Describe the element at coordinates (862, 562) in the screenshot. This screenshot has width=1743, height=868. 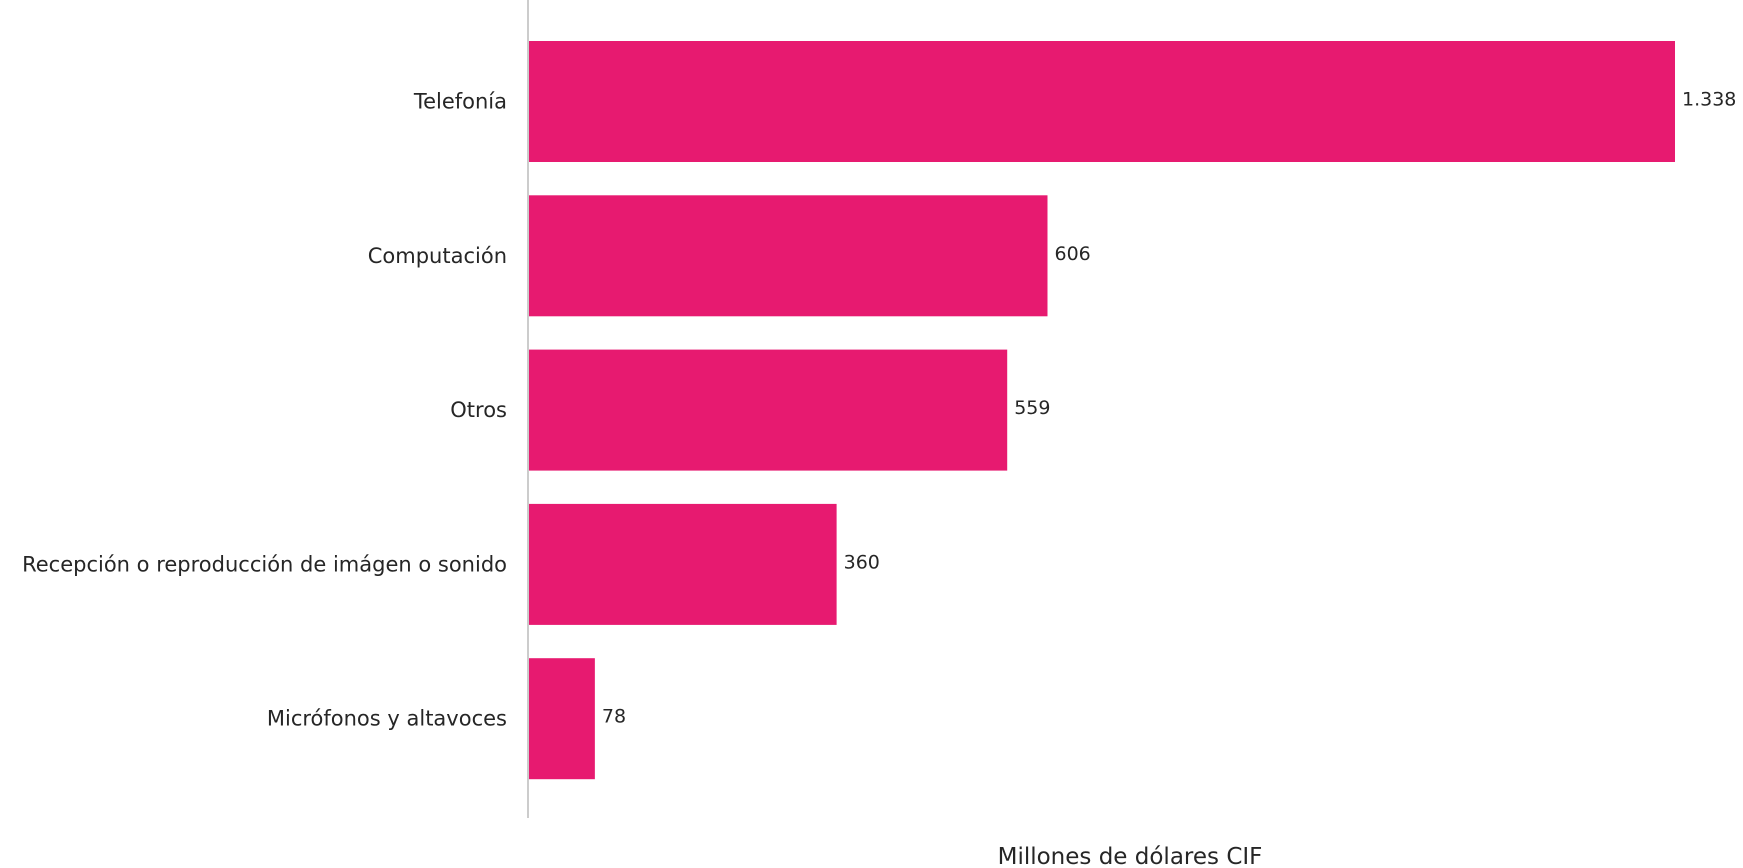
I see `value-label: 360` at that location.